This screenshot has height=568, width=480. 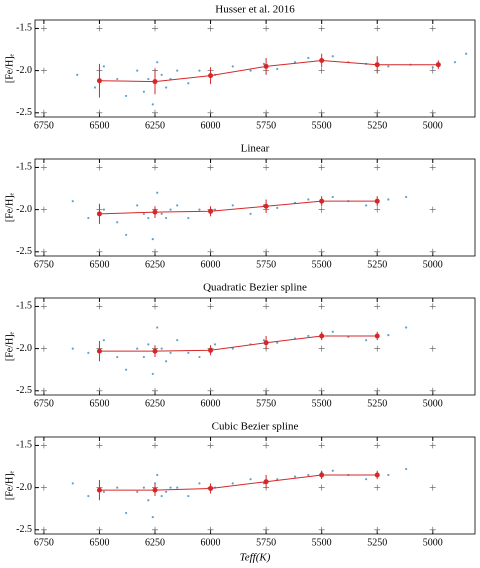 I want to click on x-tick-label: 6250, so click(x=155, y=542).